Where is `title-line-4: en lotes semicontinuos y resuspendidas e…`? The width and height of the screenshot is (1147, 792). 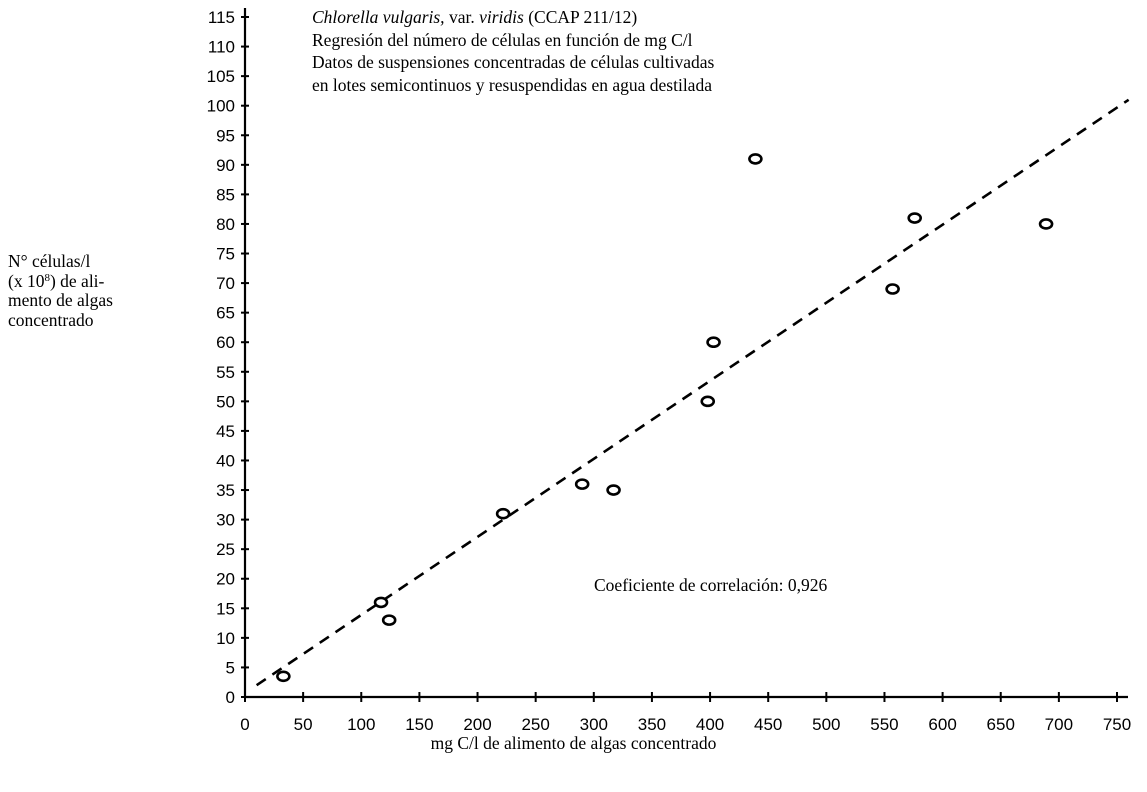 title-line-4: en lotes semicontinuos y resuspendidas e… is located at coordinates (512, 85).